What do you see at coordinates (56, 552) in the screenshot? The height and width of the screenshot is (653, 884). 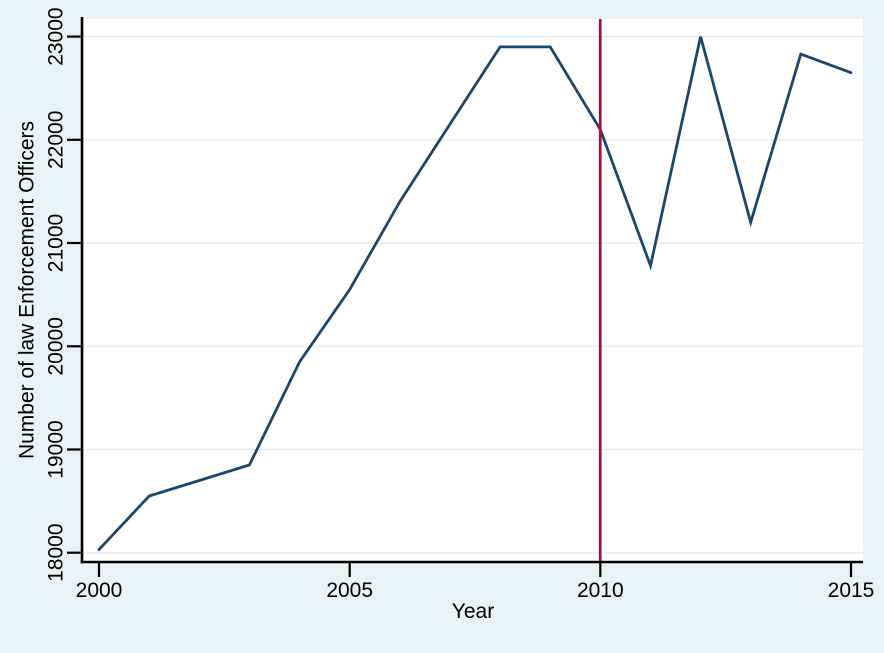 I see `y-tick-label: 18000` at bounding box center [56, 552].